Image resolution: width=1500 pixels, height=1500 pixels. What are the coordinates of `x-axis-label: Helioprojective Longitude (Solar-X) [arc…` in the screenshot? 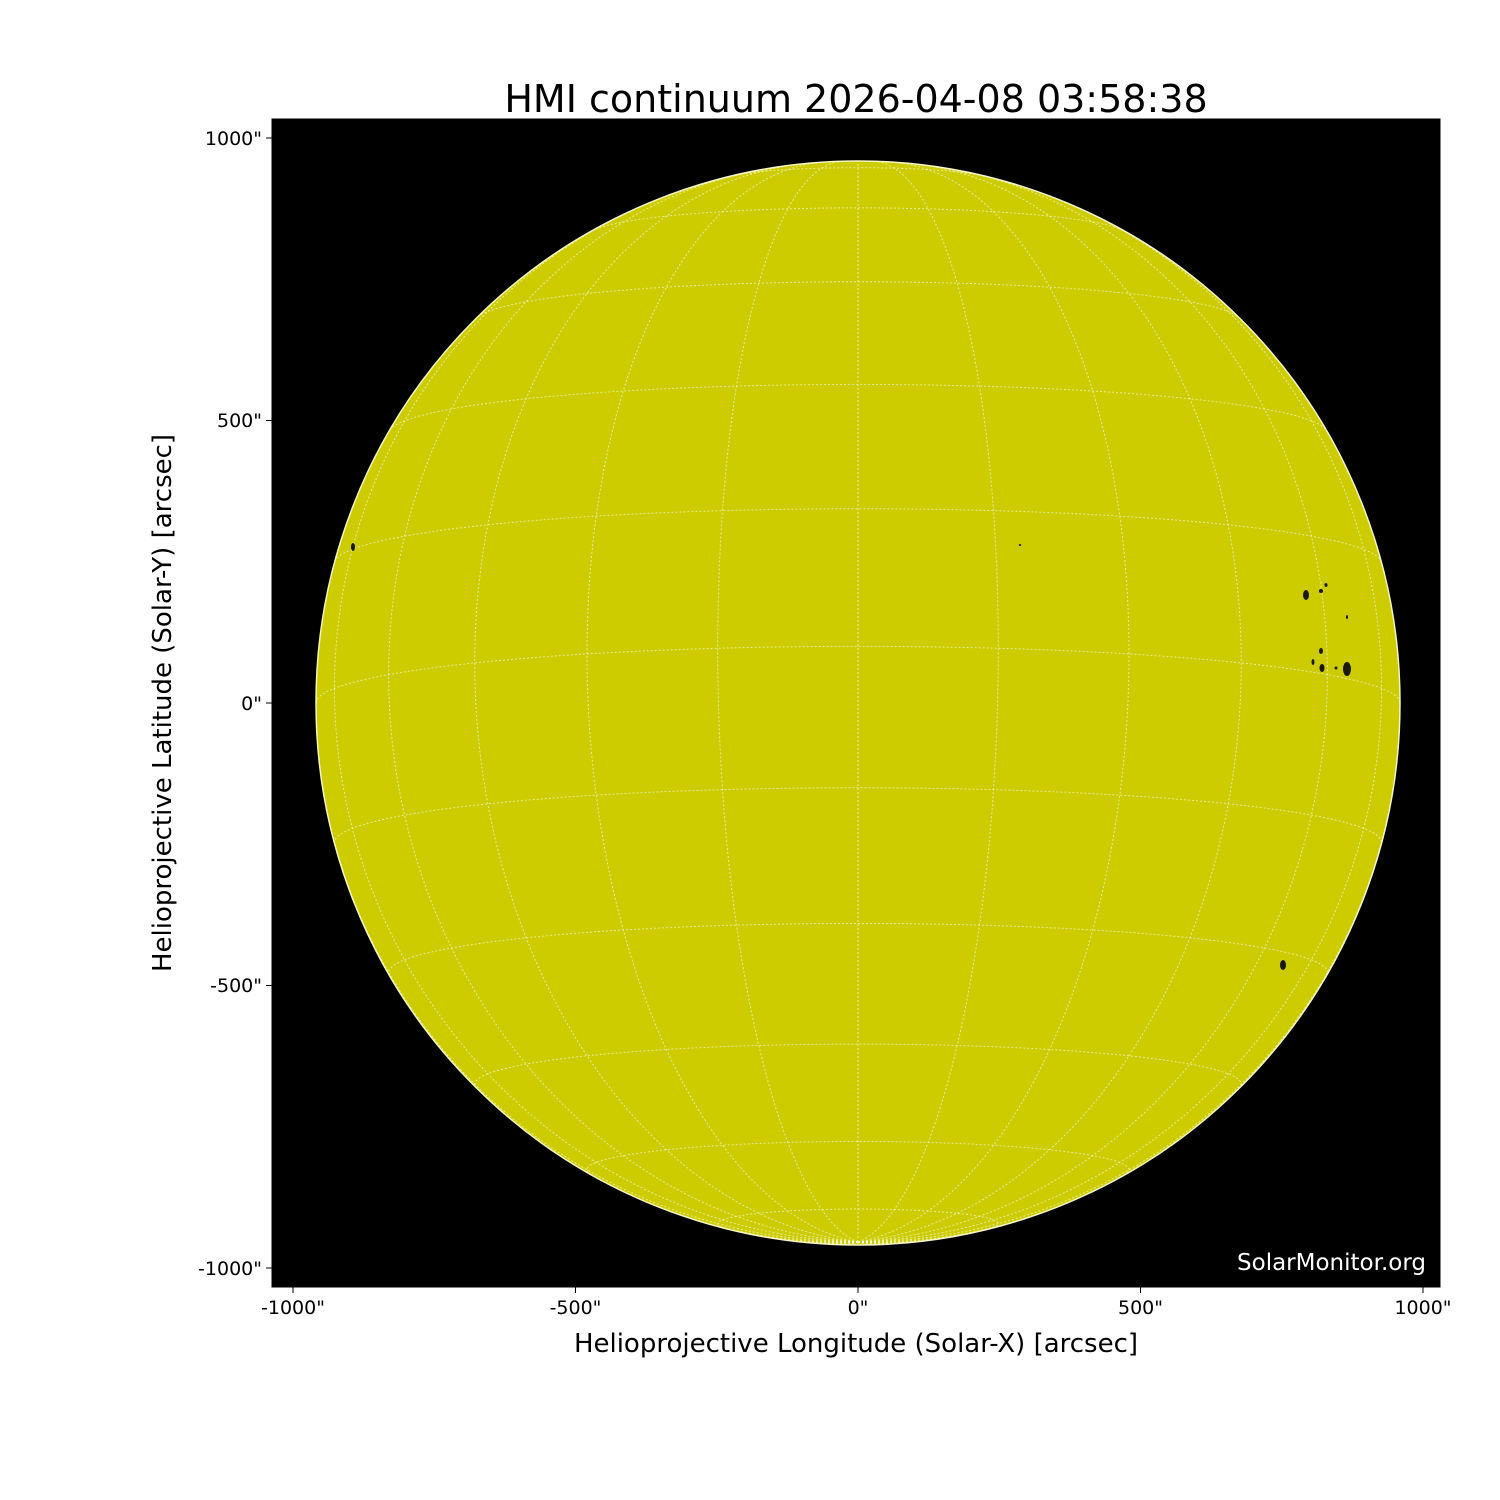 It's located at (856, 1344).